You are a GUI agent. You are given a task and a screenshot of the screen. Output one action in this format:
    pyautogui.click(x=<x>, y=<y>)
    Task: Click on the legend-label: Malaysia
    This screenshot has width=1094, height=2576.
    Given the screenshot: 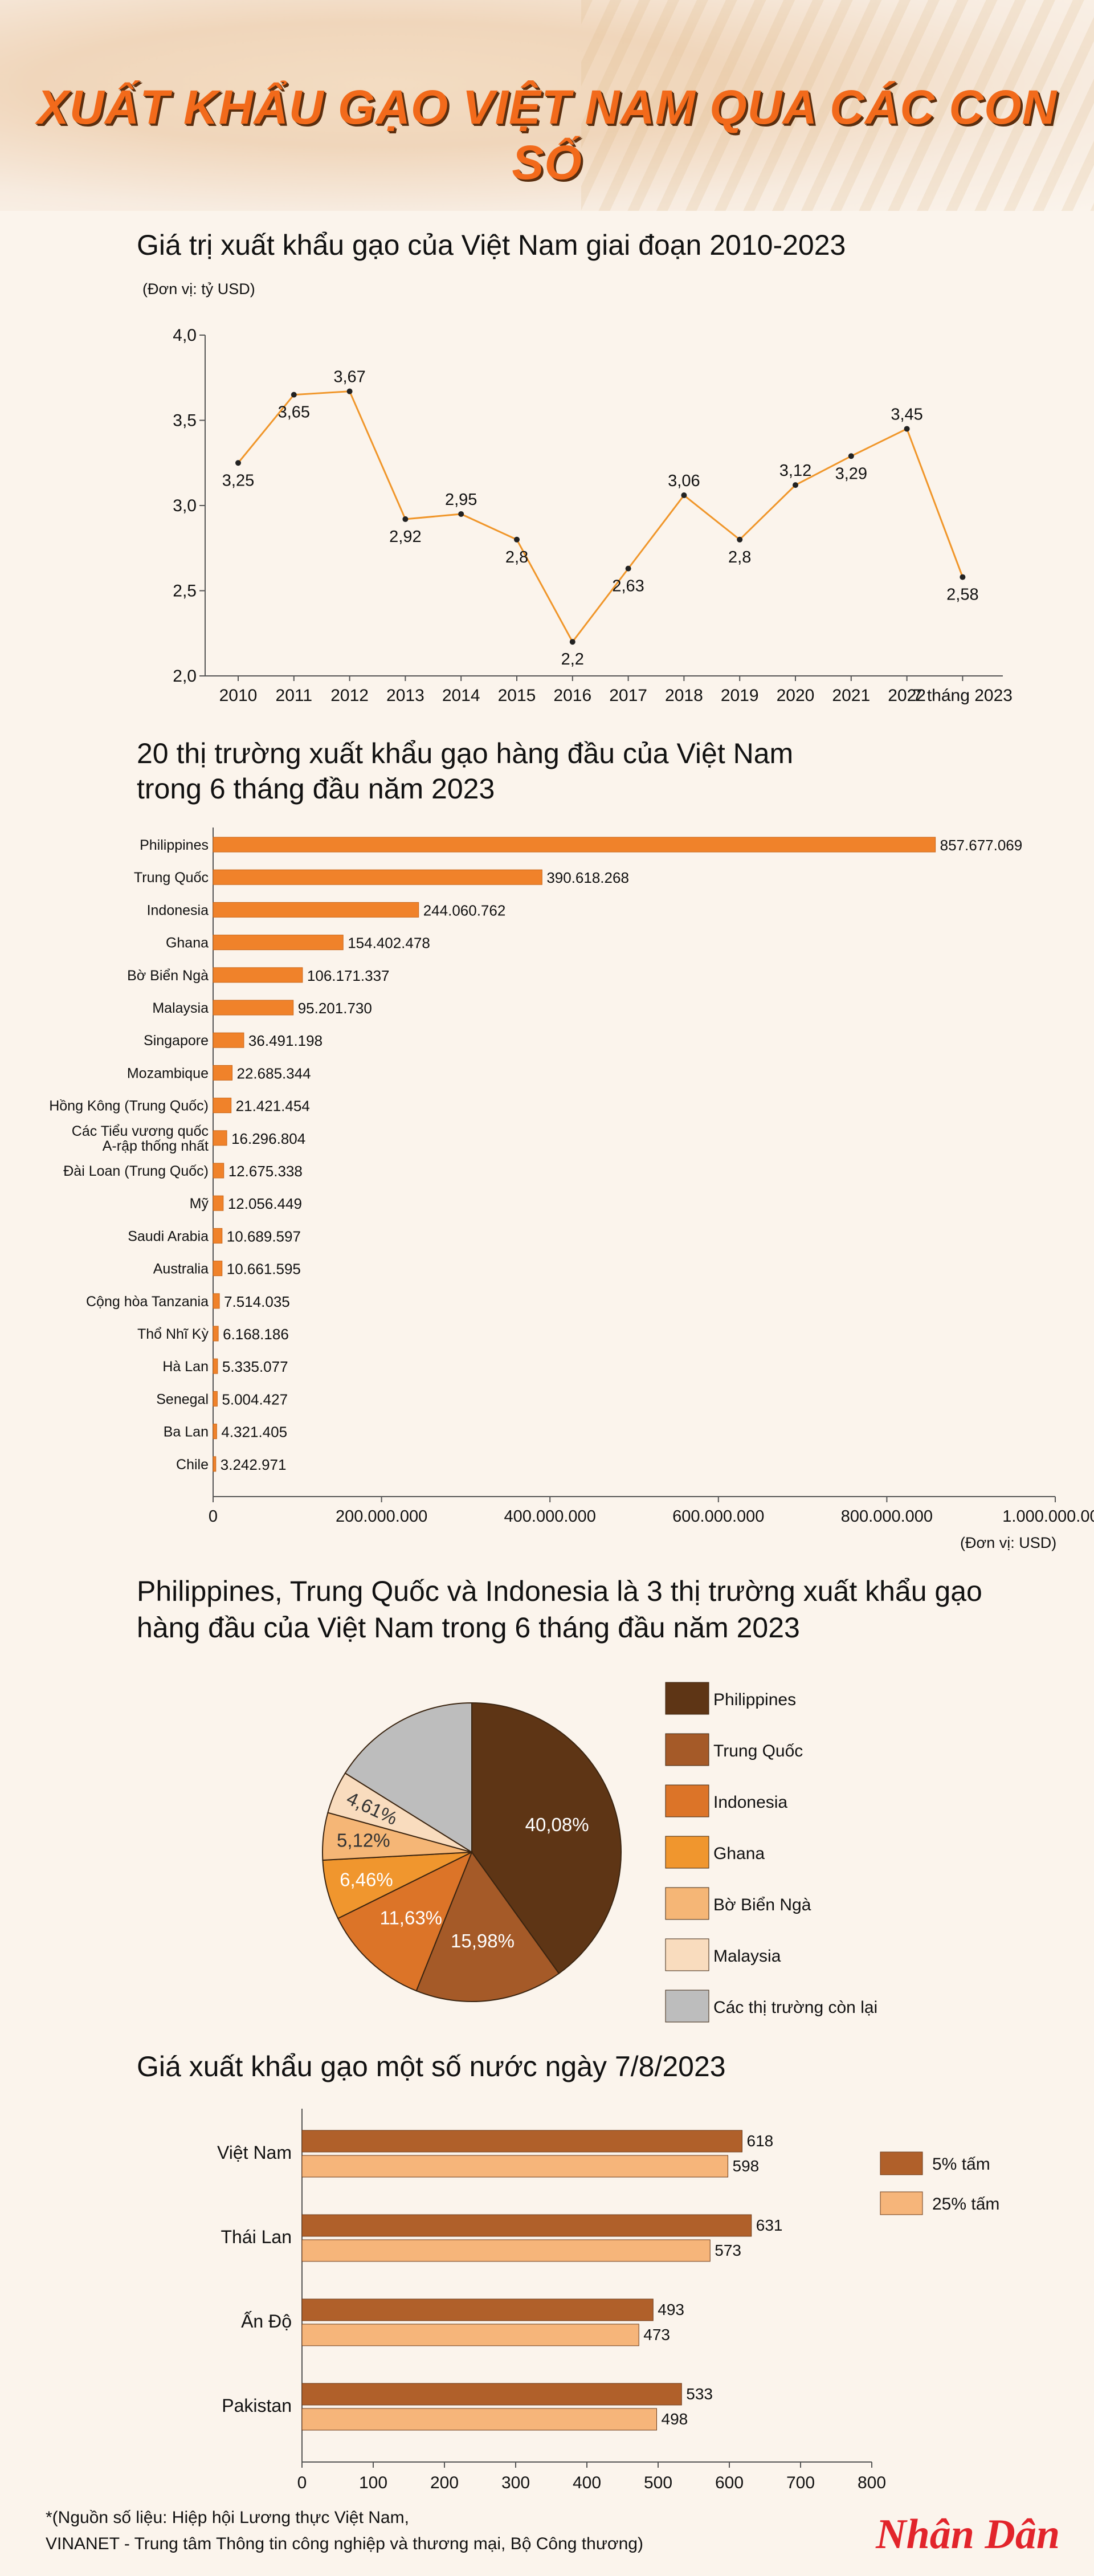 What is the action you would take?
    pyautogui.click(x=747, y=1956)
    